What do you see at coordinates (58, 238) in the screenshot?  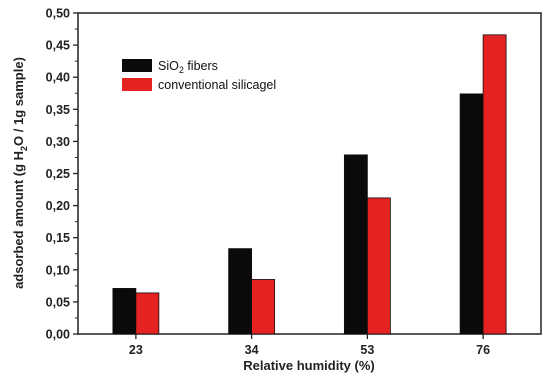 I see `y-tick-label: 0,15` at bounding box center [58, 238].